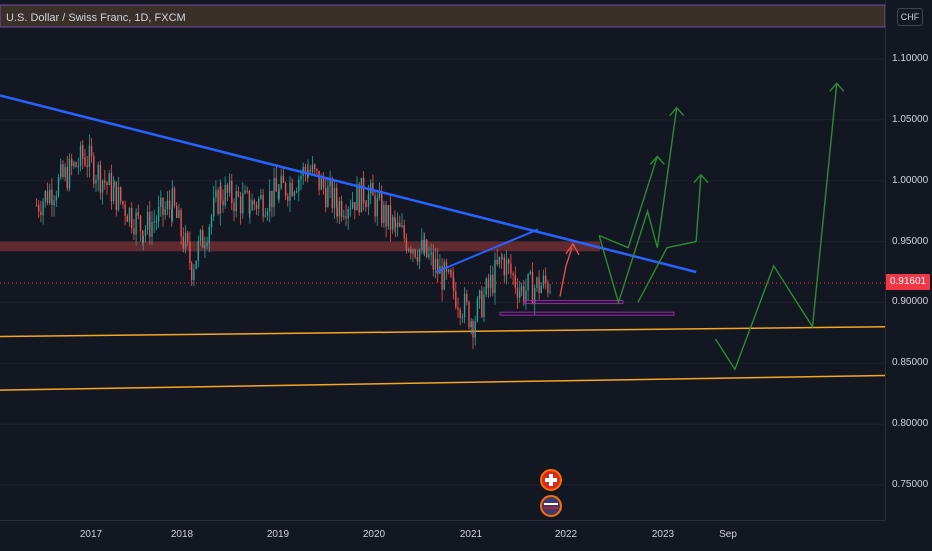 The image size is (932, 551). I want to click on time-tick-label: 2022, so click(566, 534).